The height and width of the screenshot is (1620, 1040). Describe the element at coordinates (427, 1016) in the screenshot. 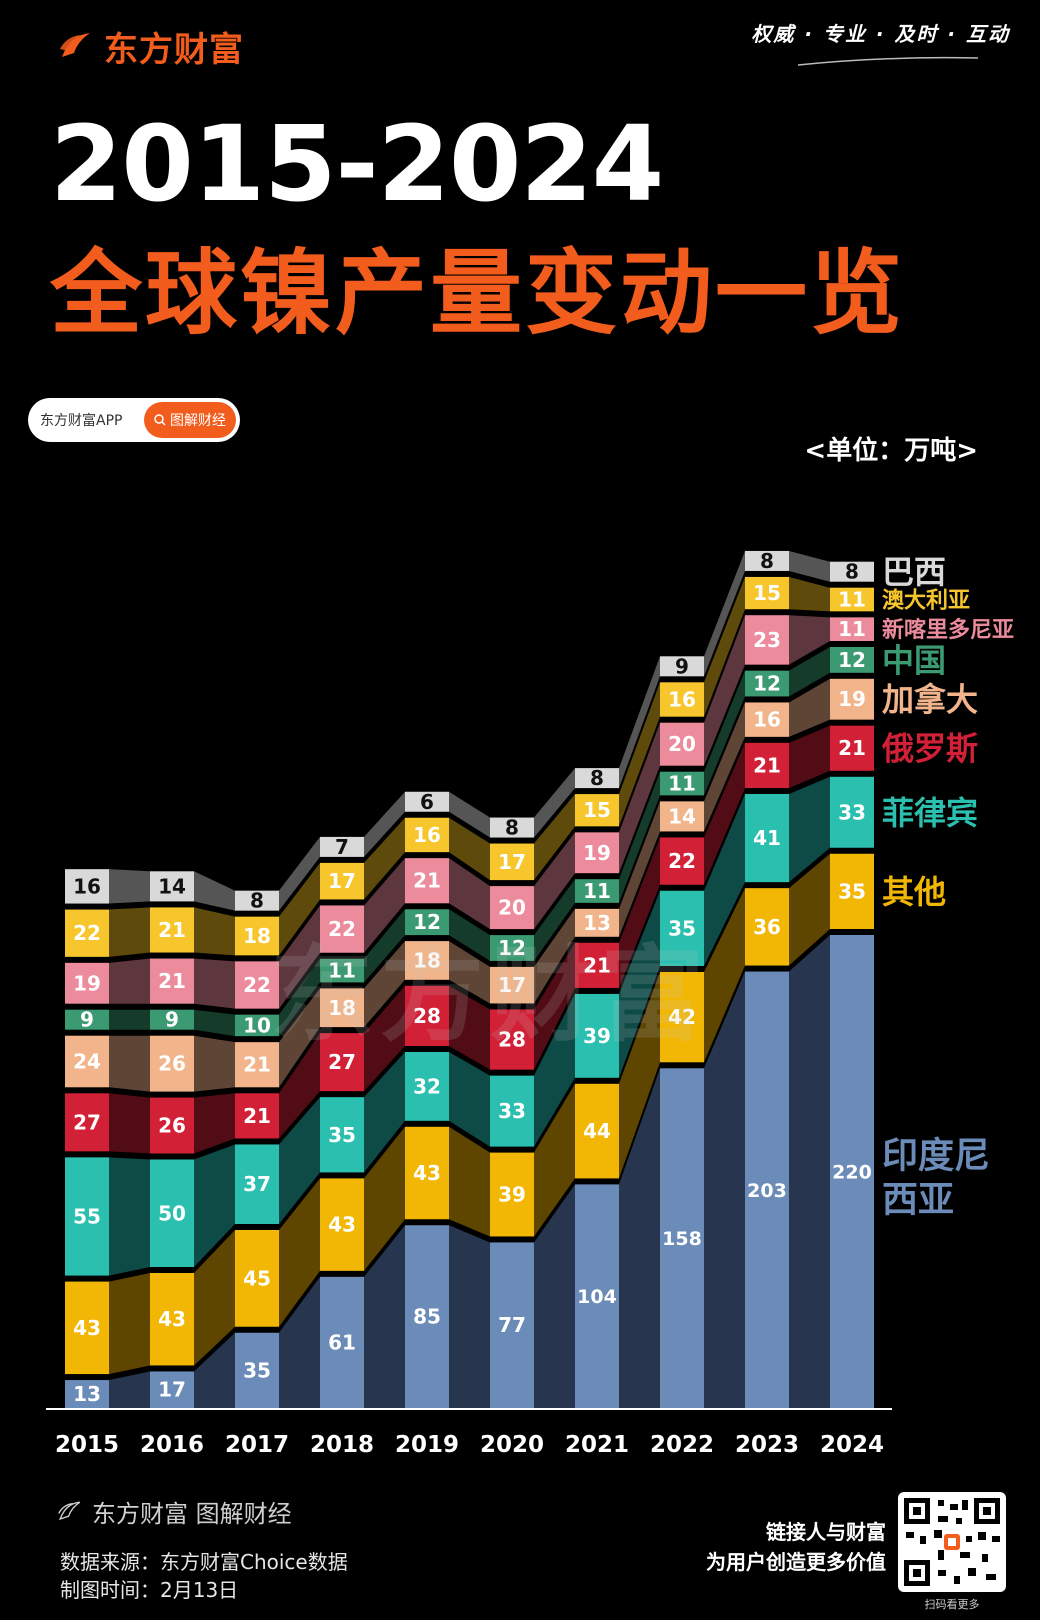

I see `data-label: 28` at that location.